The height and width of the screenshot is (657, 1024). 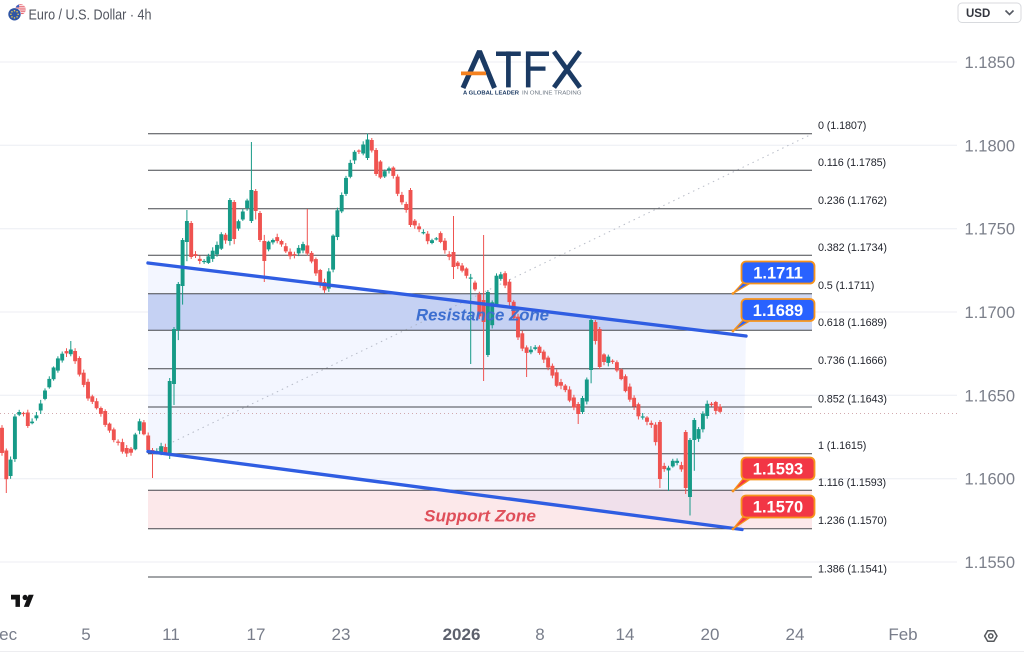 What do you see at coordinates (778, 274) in the screenshot?
I see `svg-text: 1.1711` at bounding box center [778, 274].